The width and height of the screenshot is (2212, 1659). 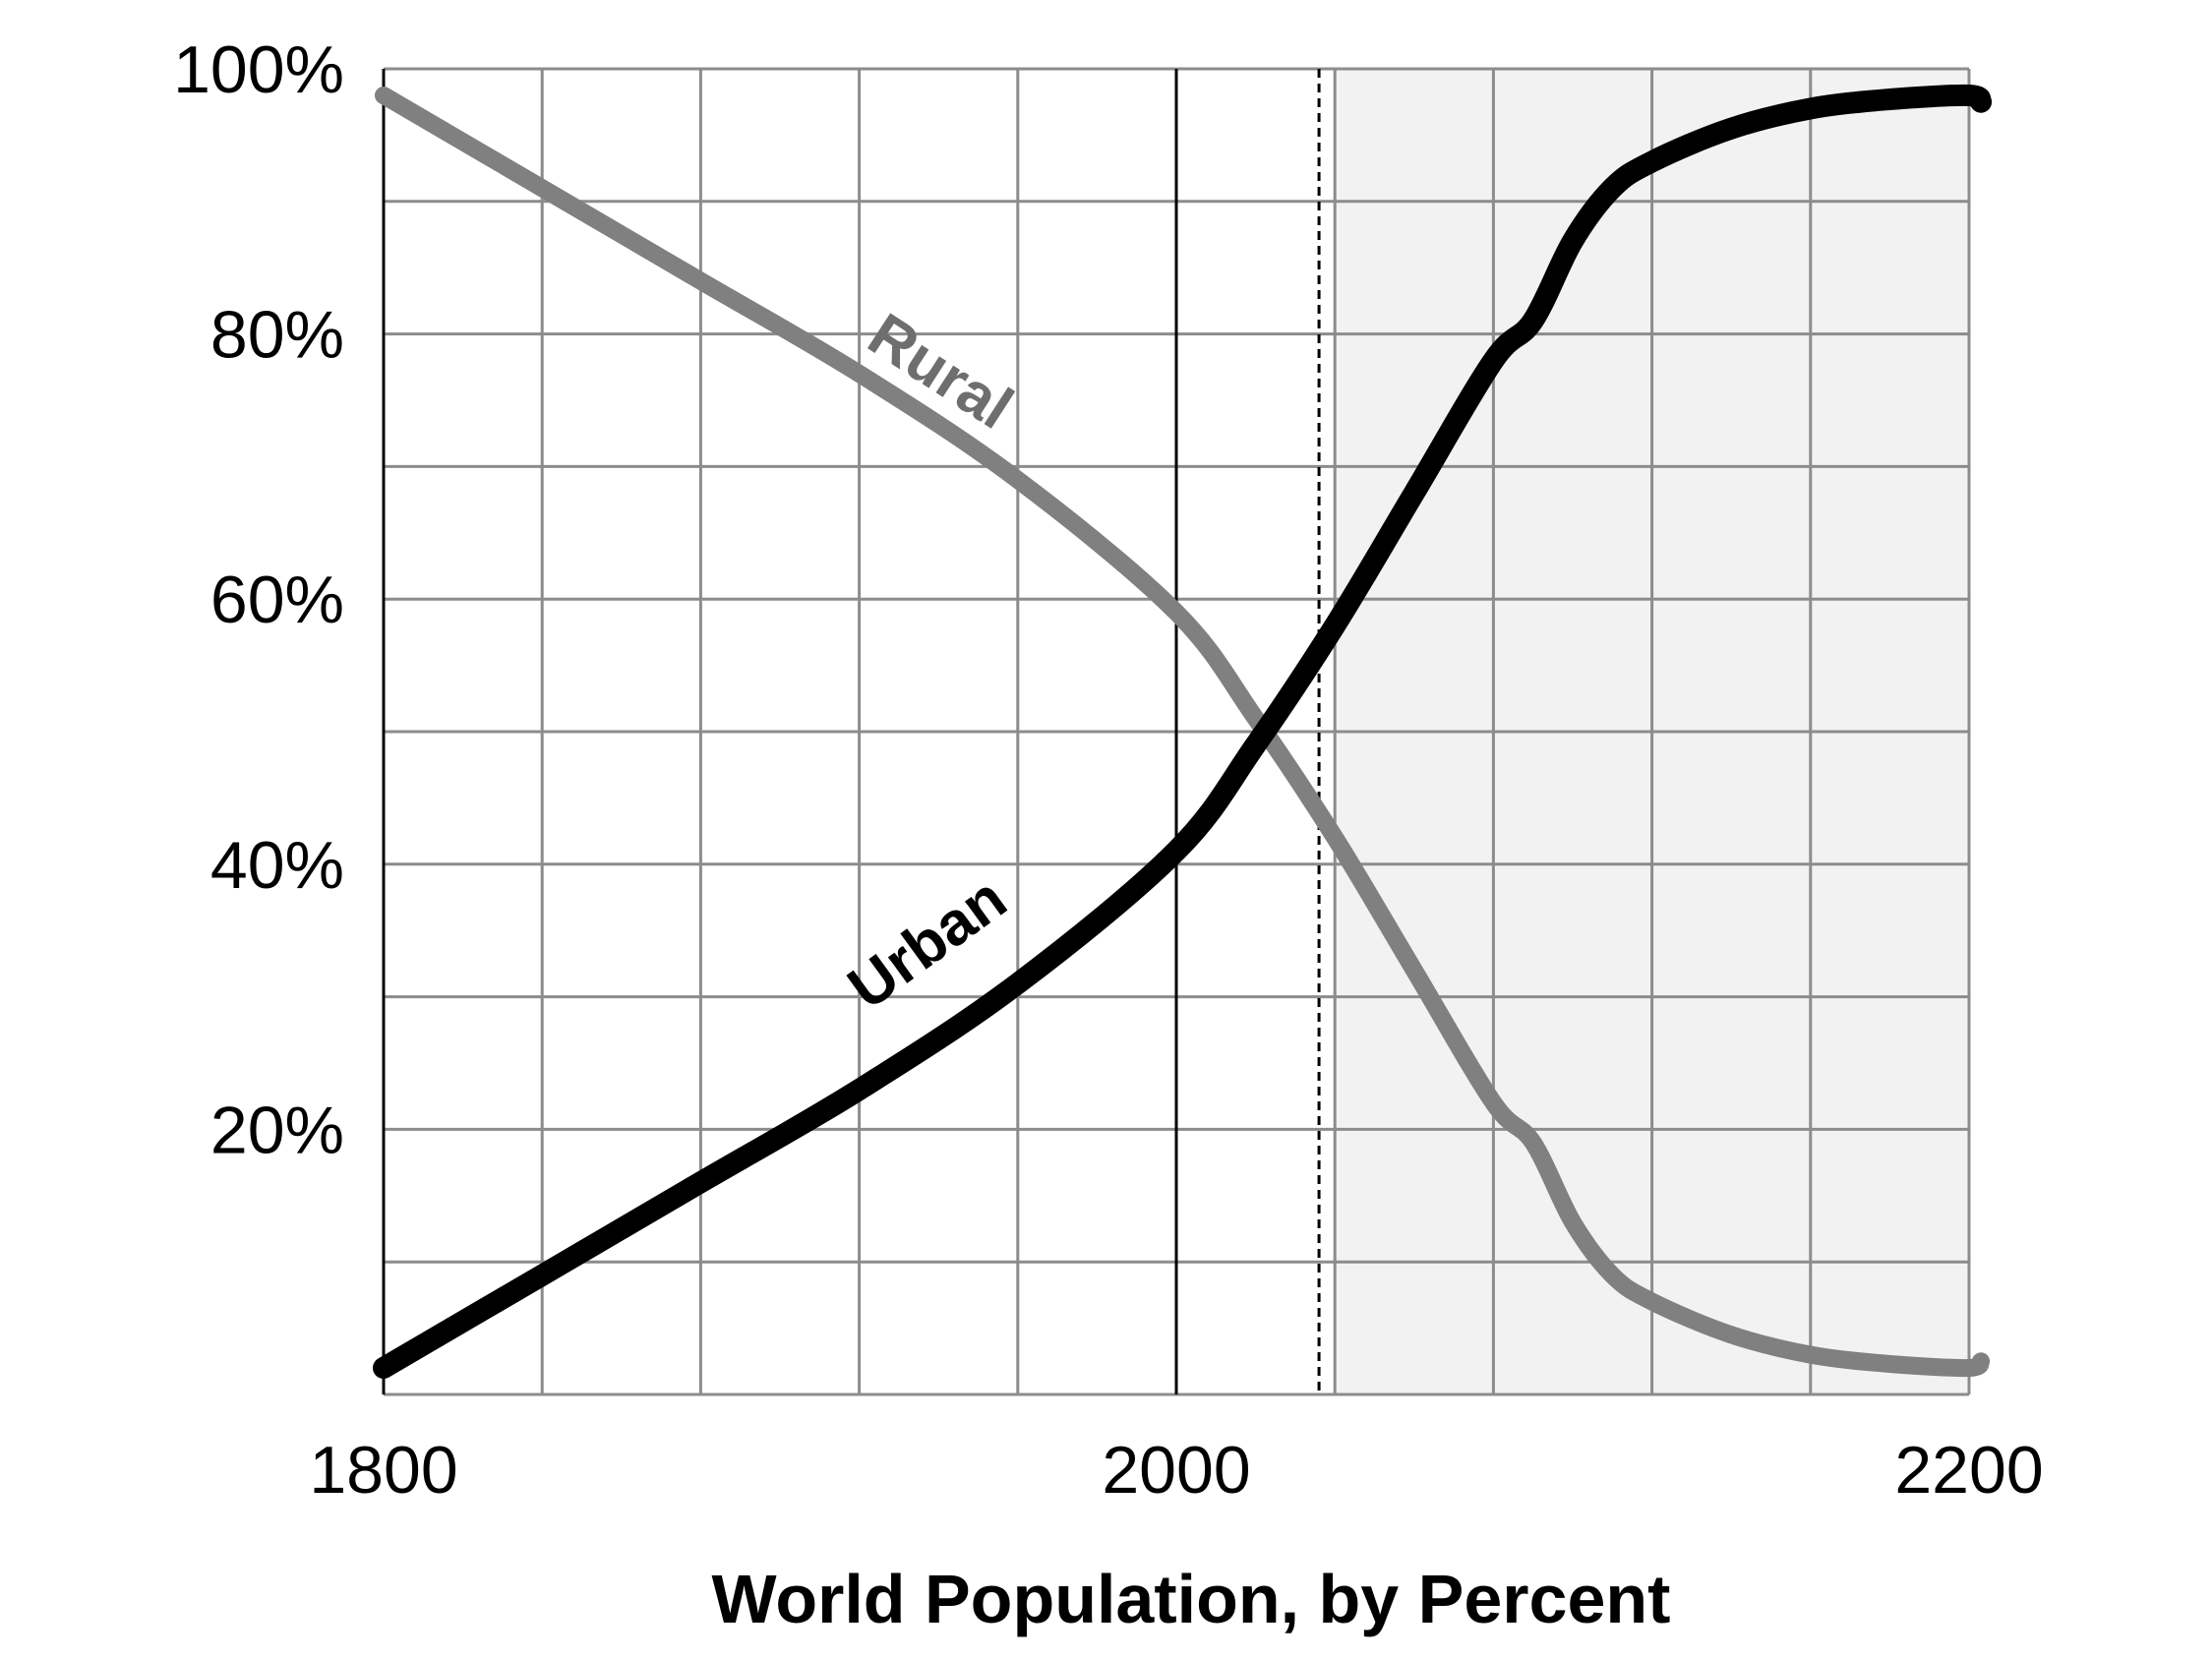 I want to click on x-tick-labels: 1800 2000 2200, so click(x=1176, y=1470).